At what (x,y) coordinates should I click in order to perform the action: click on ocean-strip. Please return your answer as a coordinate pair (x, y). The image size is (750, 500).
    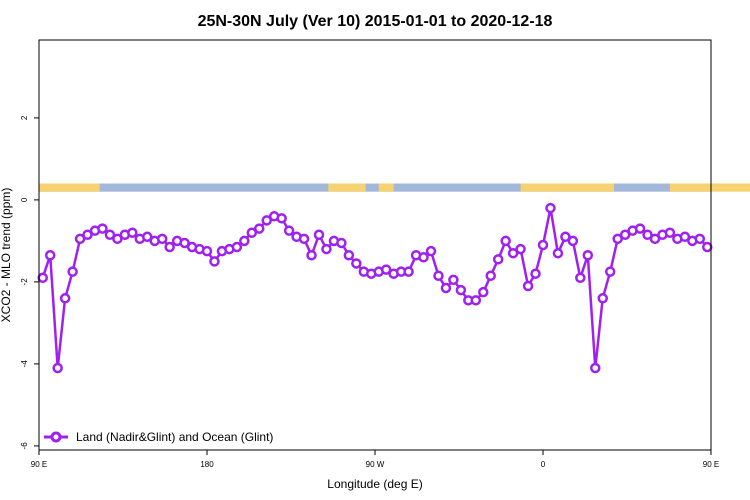
    Looking at the image, I should click on (375, 187).